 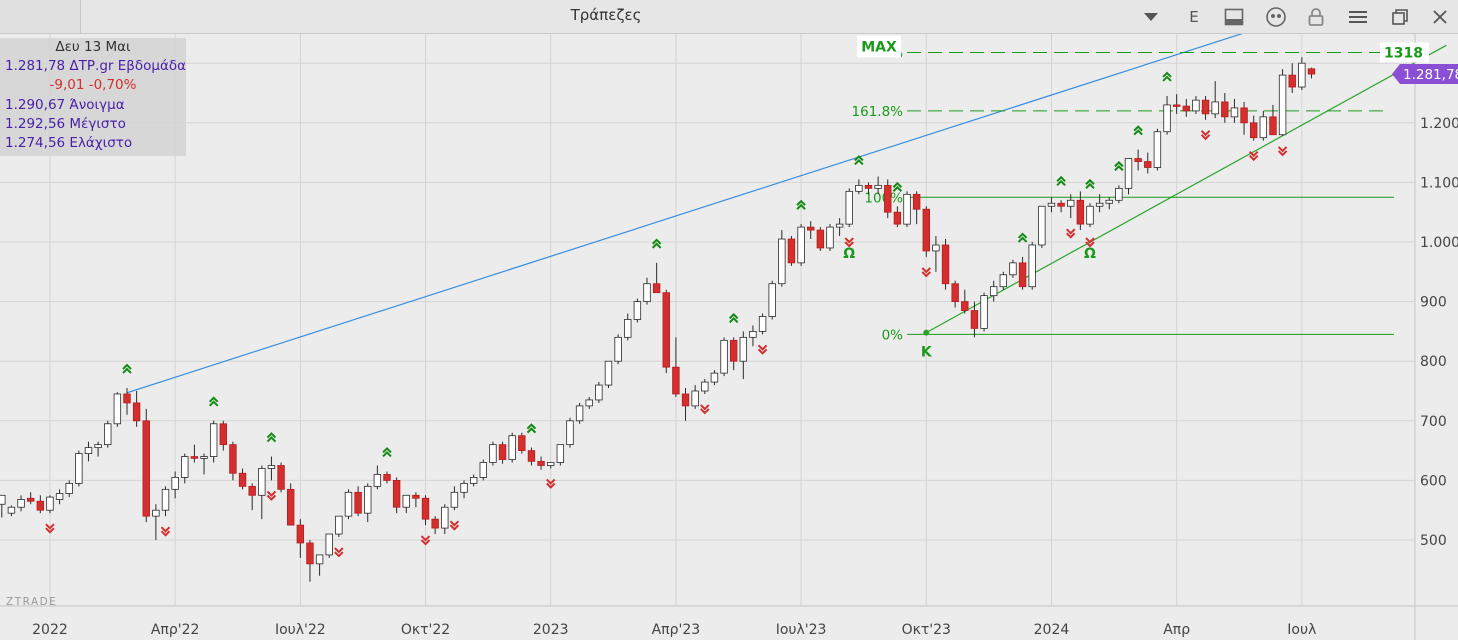 I want to click on y-tick-label-2: 700, so click(x=1433, y=422).